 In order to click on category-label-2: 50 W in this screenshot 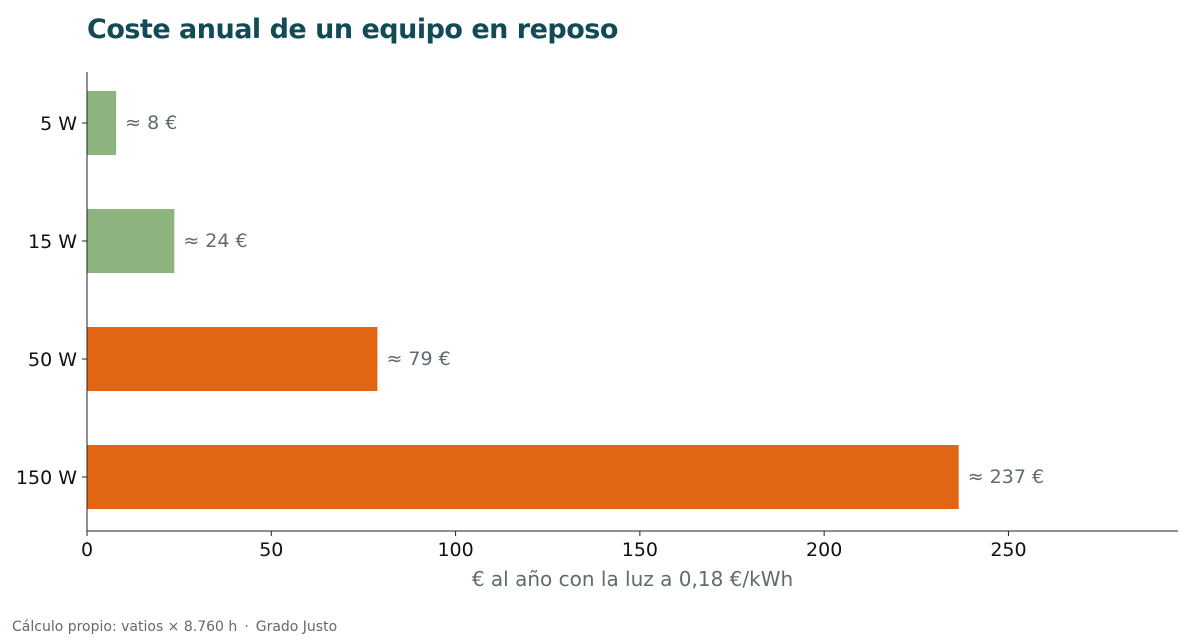, I will do `click(52, 360)`.